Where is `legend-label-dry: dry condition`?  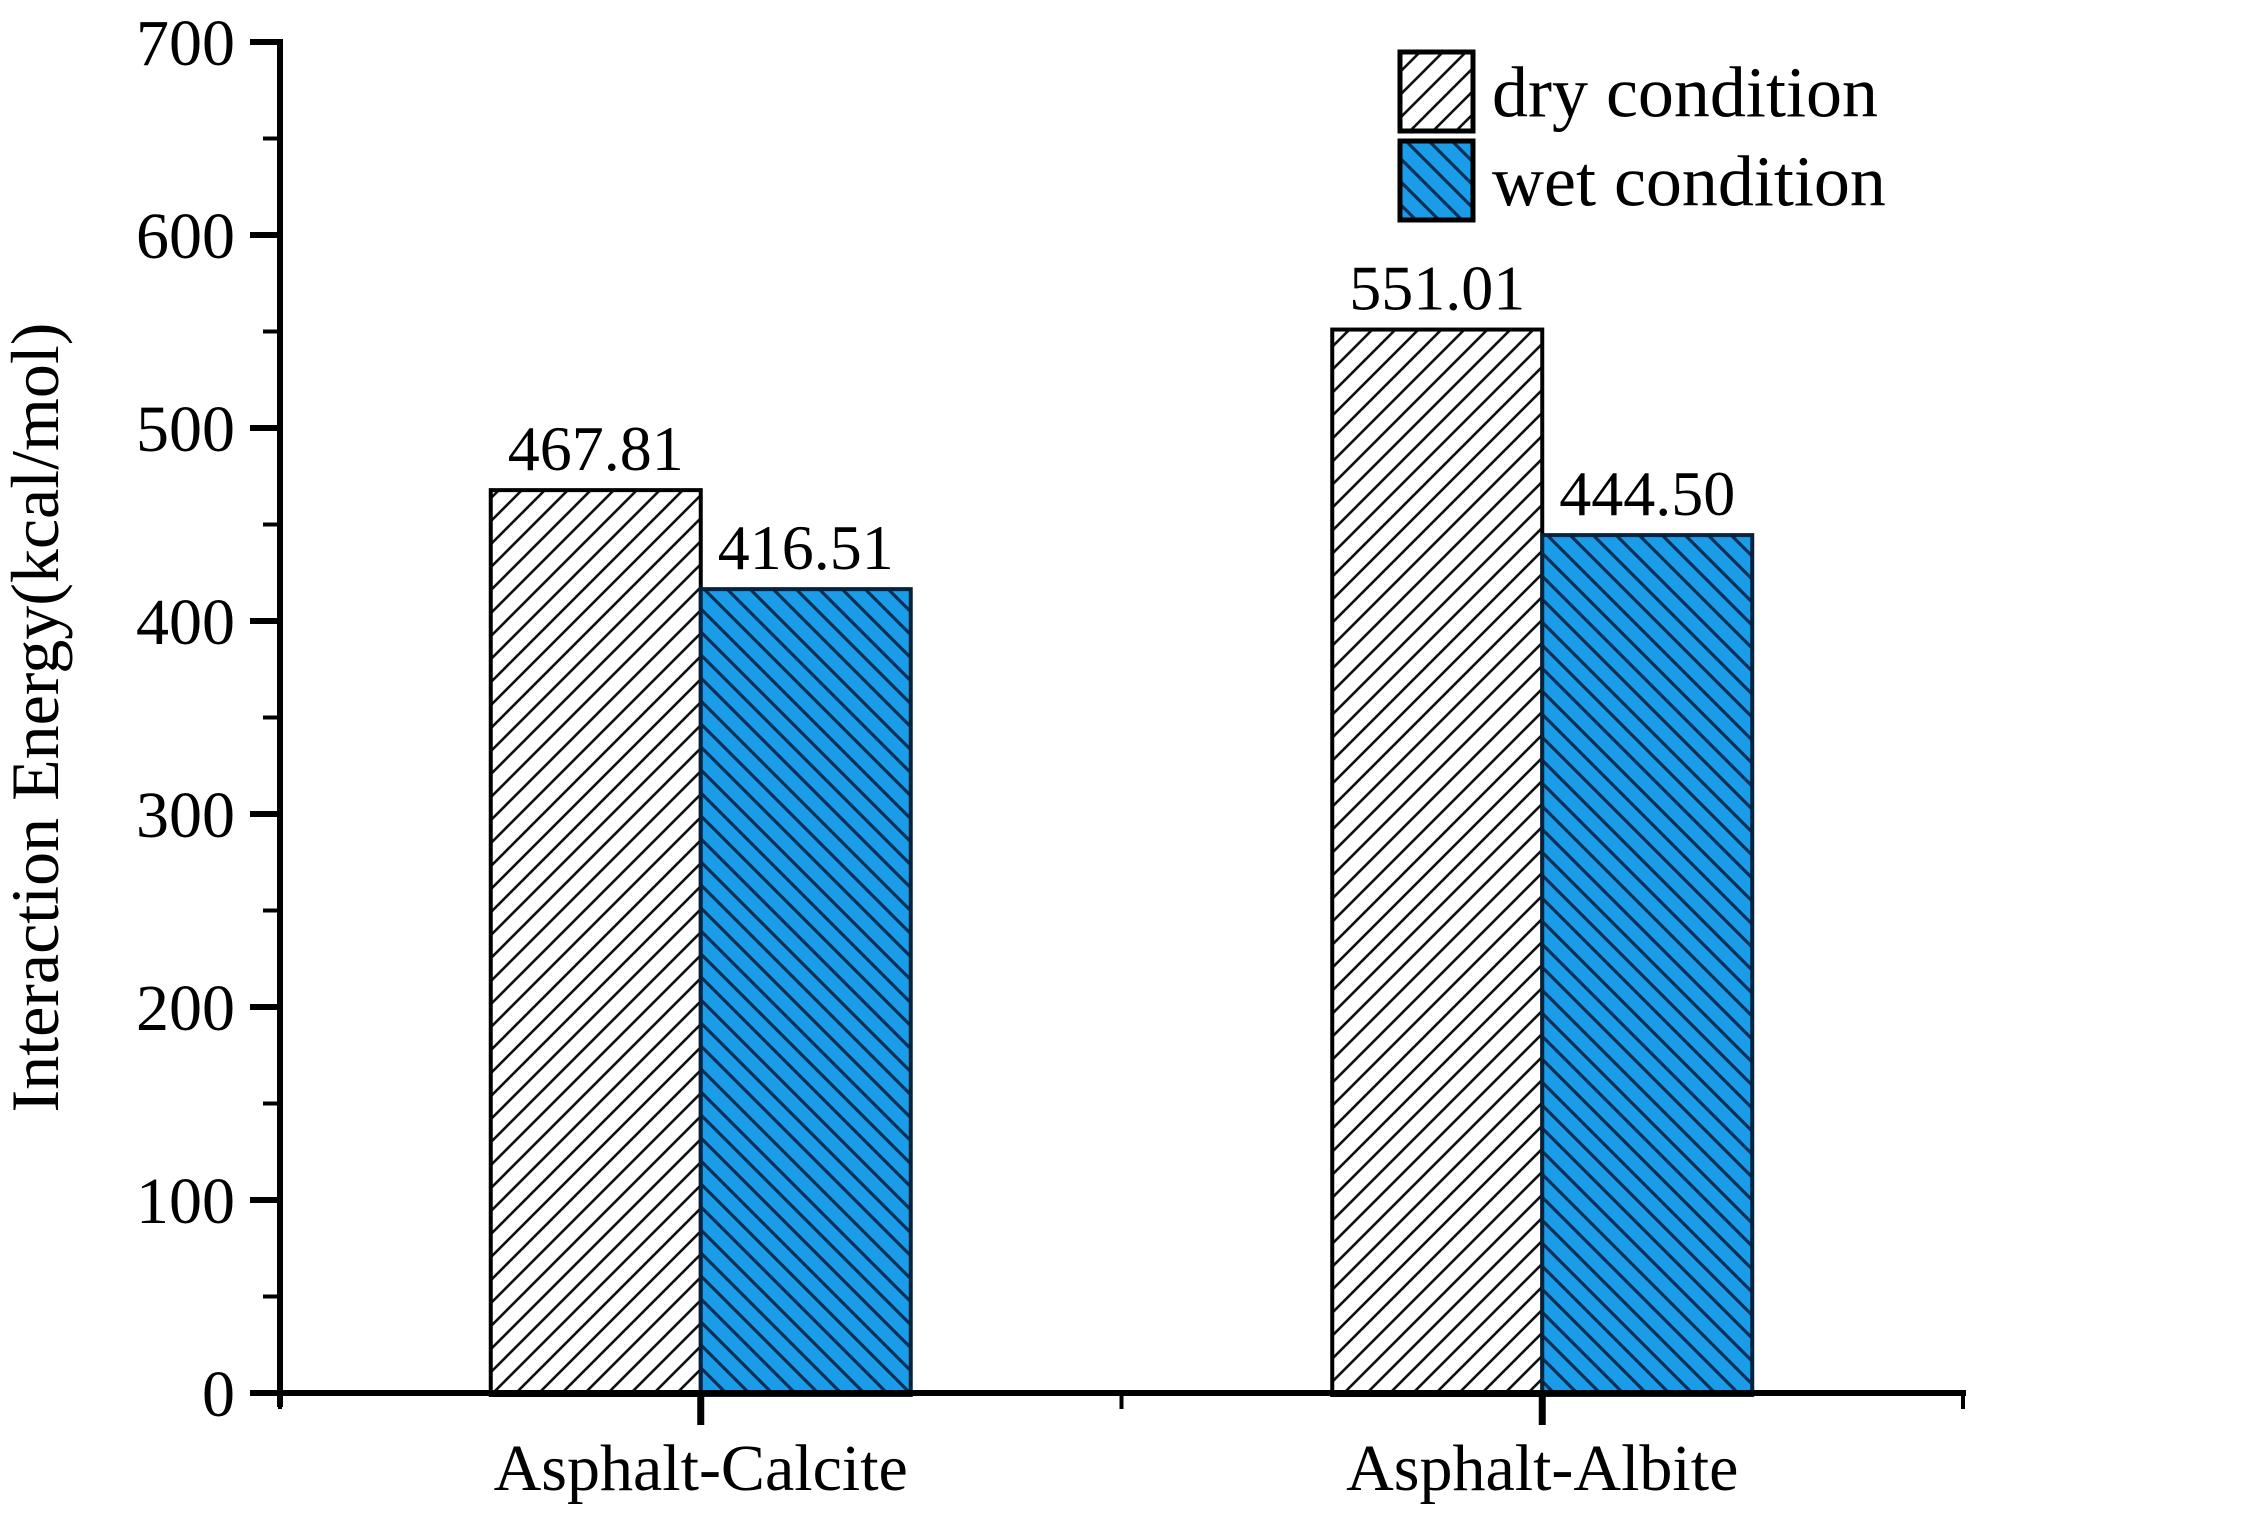
legend-label-dry: dry condition is located at coordinates (1685, 93).